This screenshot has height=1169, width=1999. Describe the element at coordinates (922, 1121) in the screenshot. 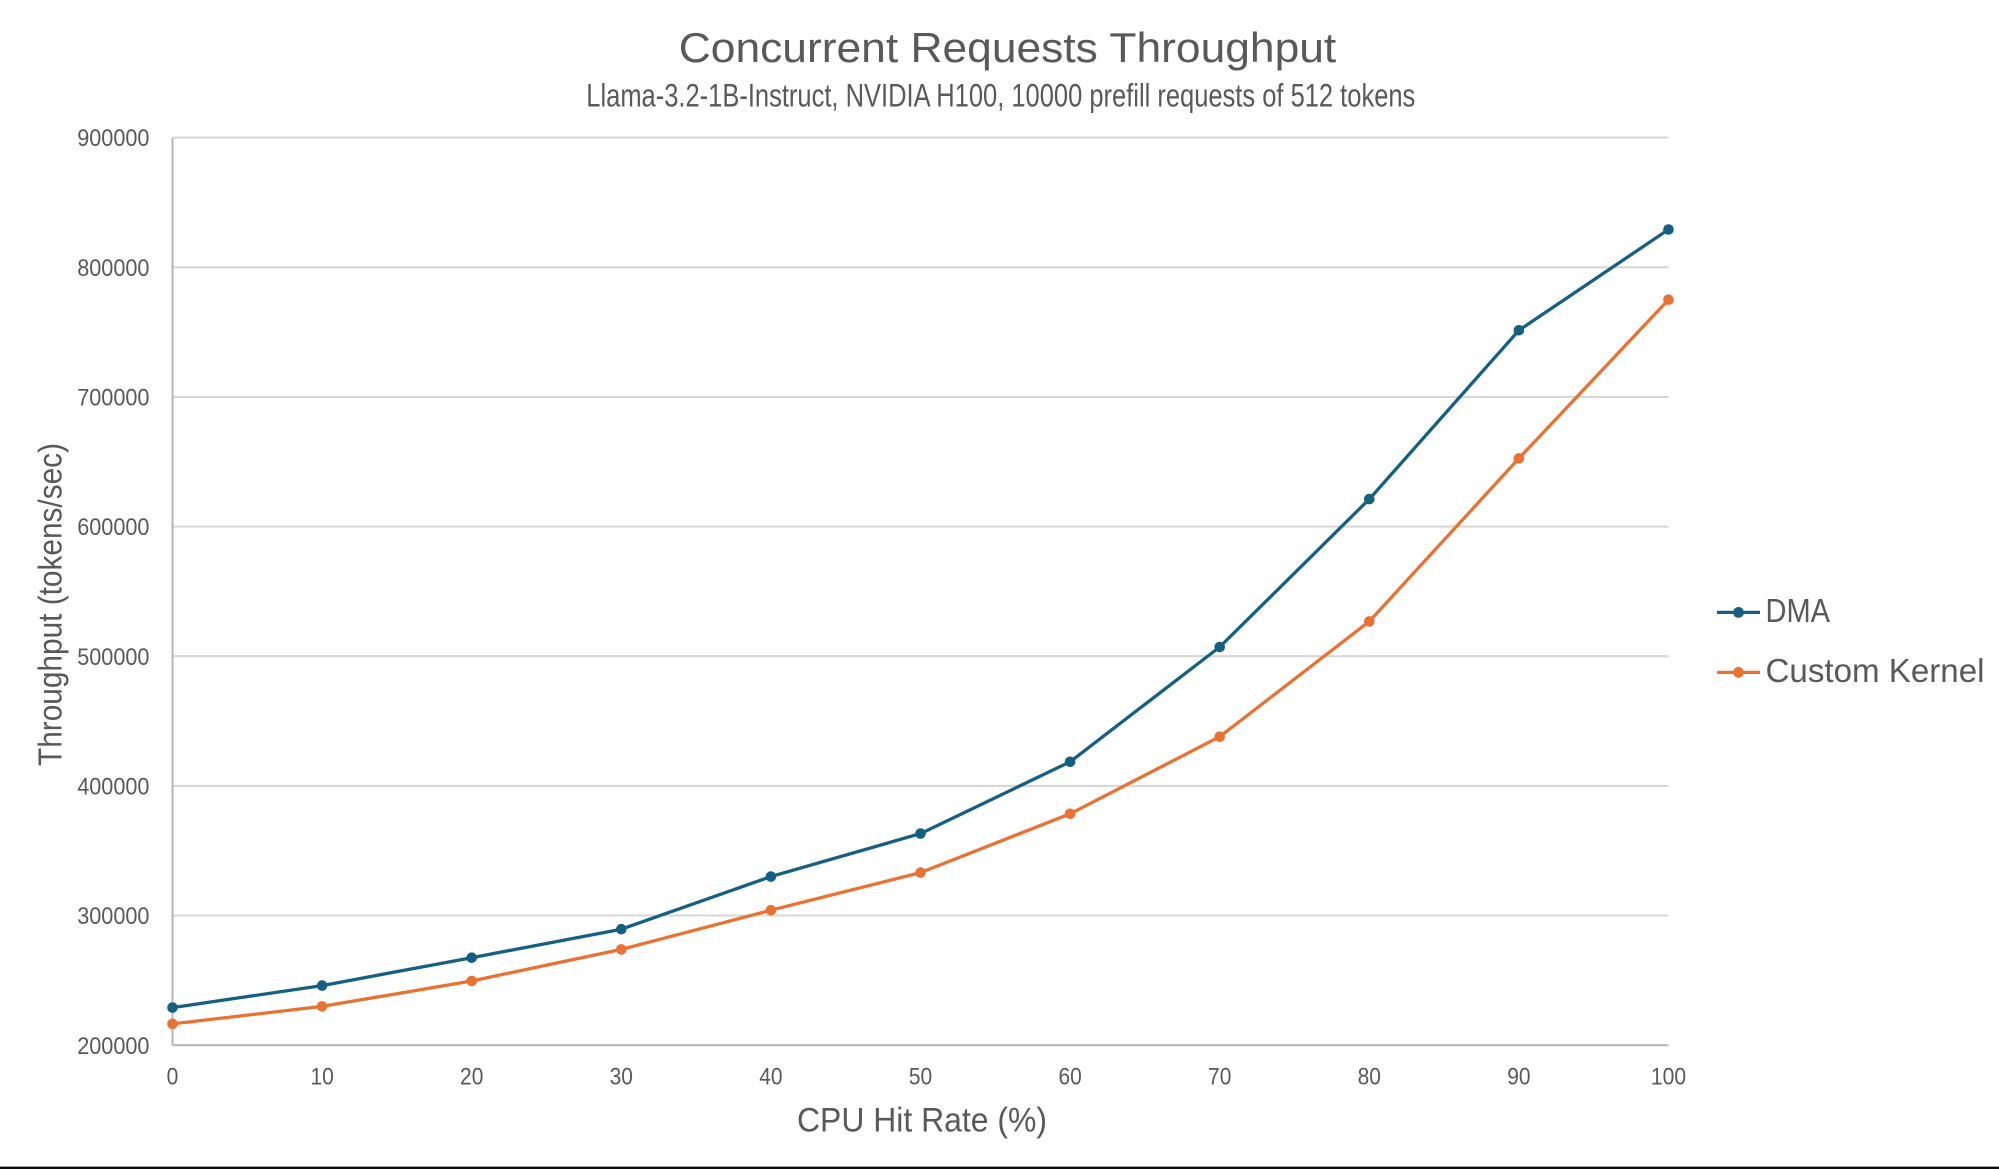

I see `svg-text: CPU Hit Rate (%)` at that location.